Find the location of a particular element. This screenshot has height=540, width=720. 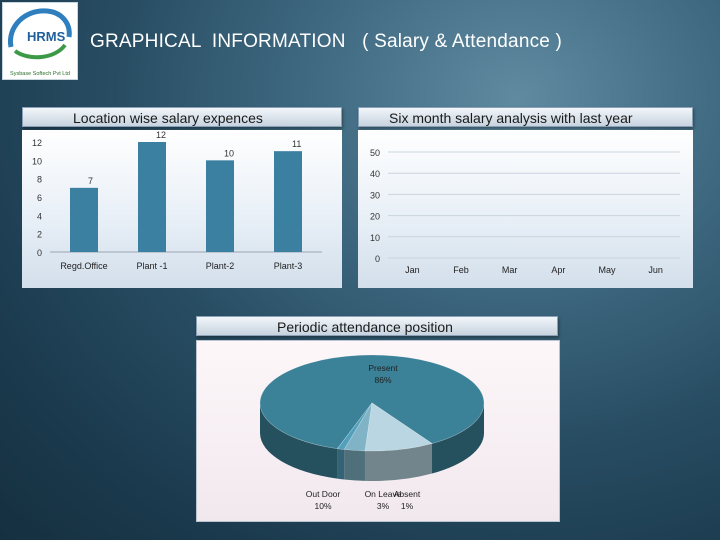

bar-chart-title: Location wise salary expences is located at coordinates (182, 117).